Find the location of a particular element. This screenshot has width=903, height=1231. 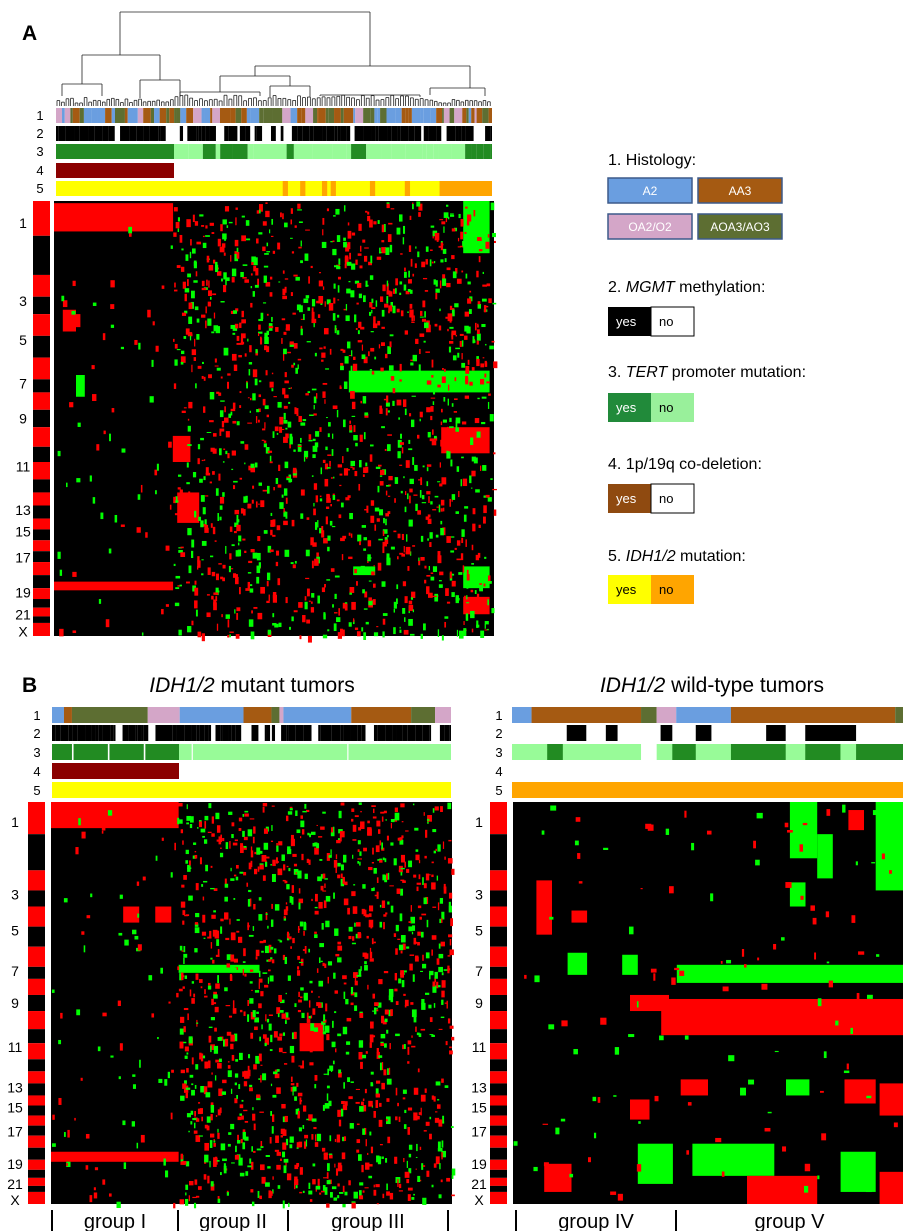

legend-title-number: 2. is located at coordinates (617, 287).